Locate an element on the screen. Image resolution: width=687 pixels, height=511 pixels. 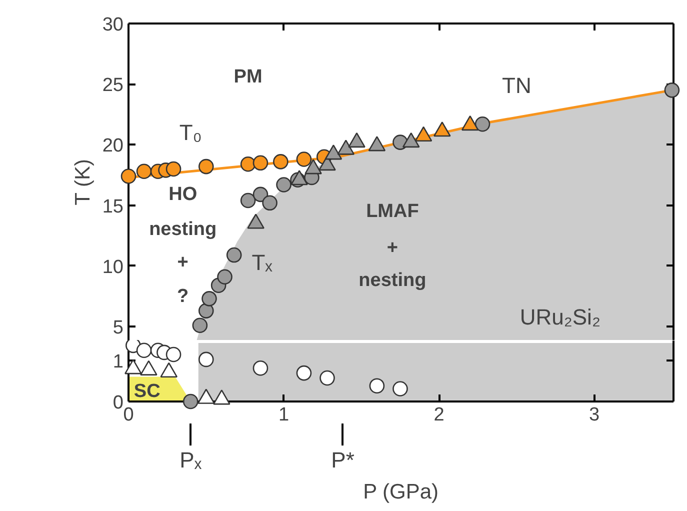
y-axis-title: T (K) is located at coordinates (82, 182).